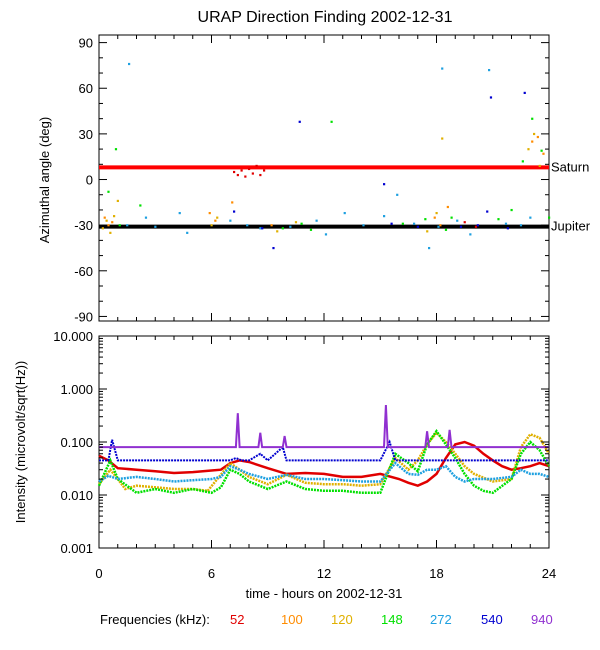  Describe the element at coordinates (83, 271) in the screenshot. I see `azimuth-y-tick-label: -60` at that location.